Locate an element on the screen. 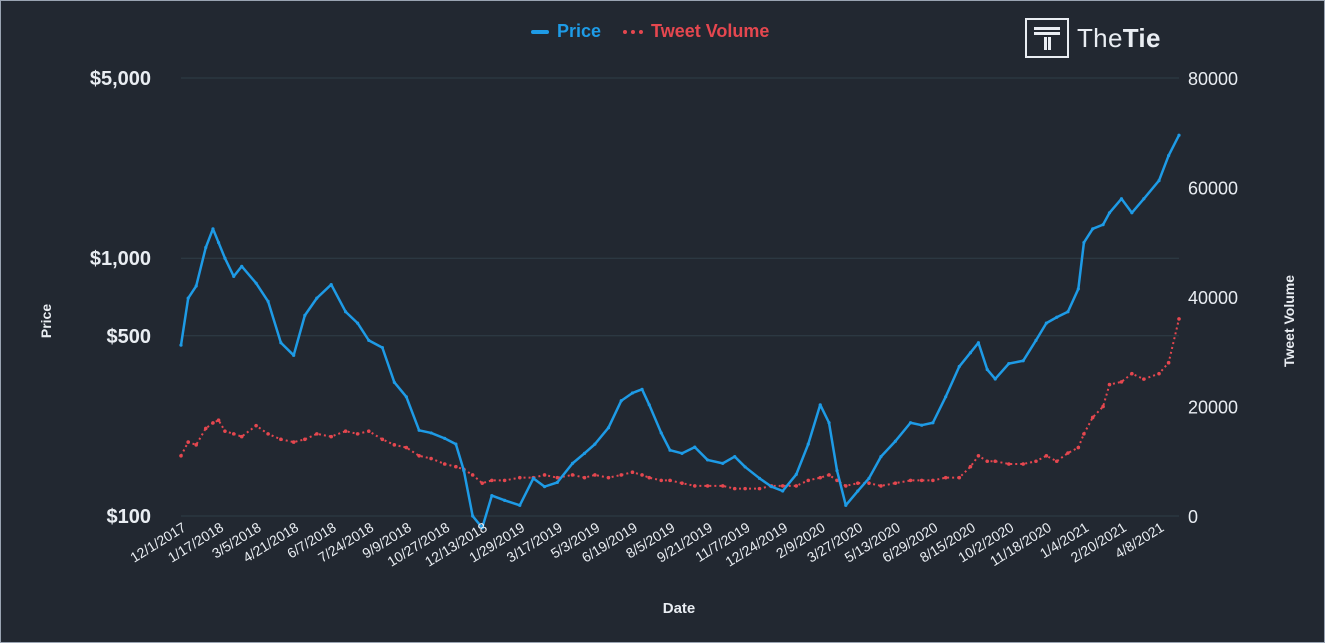 This screenshot has height=643, width=1325. y-left-tick-label: $1,000 is located at coordinates (120, 259).